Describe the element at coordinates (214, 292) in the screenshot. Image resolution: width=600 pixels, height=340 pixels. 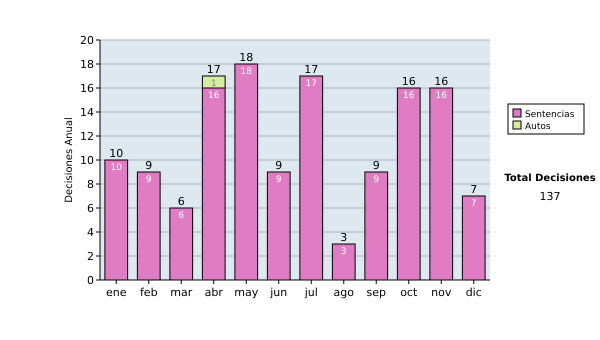
I see `x-tick-label: abr` at that location.